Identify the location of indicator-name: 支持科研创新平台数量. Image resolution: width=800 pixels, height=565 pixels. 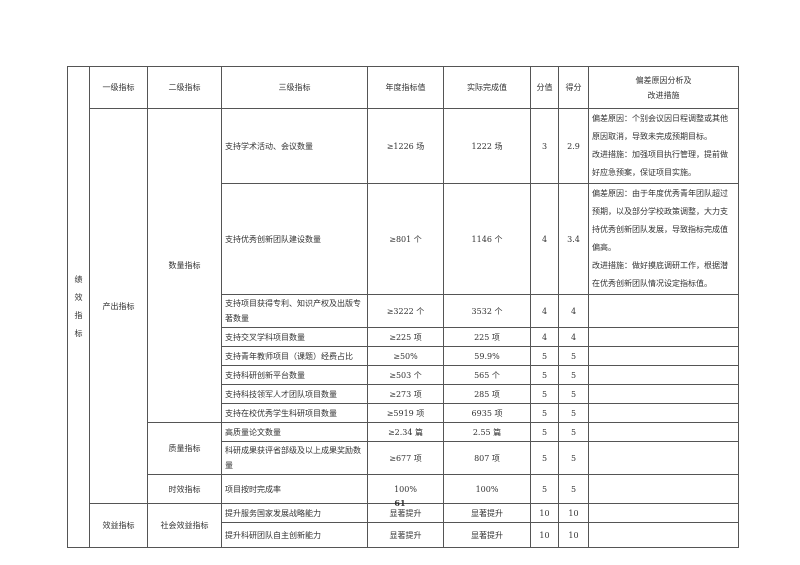
(294, 375).